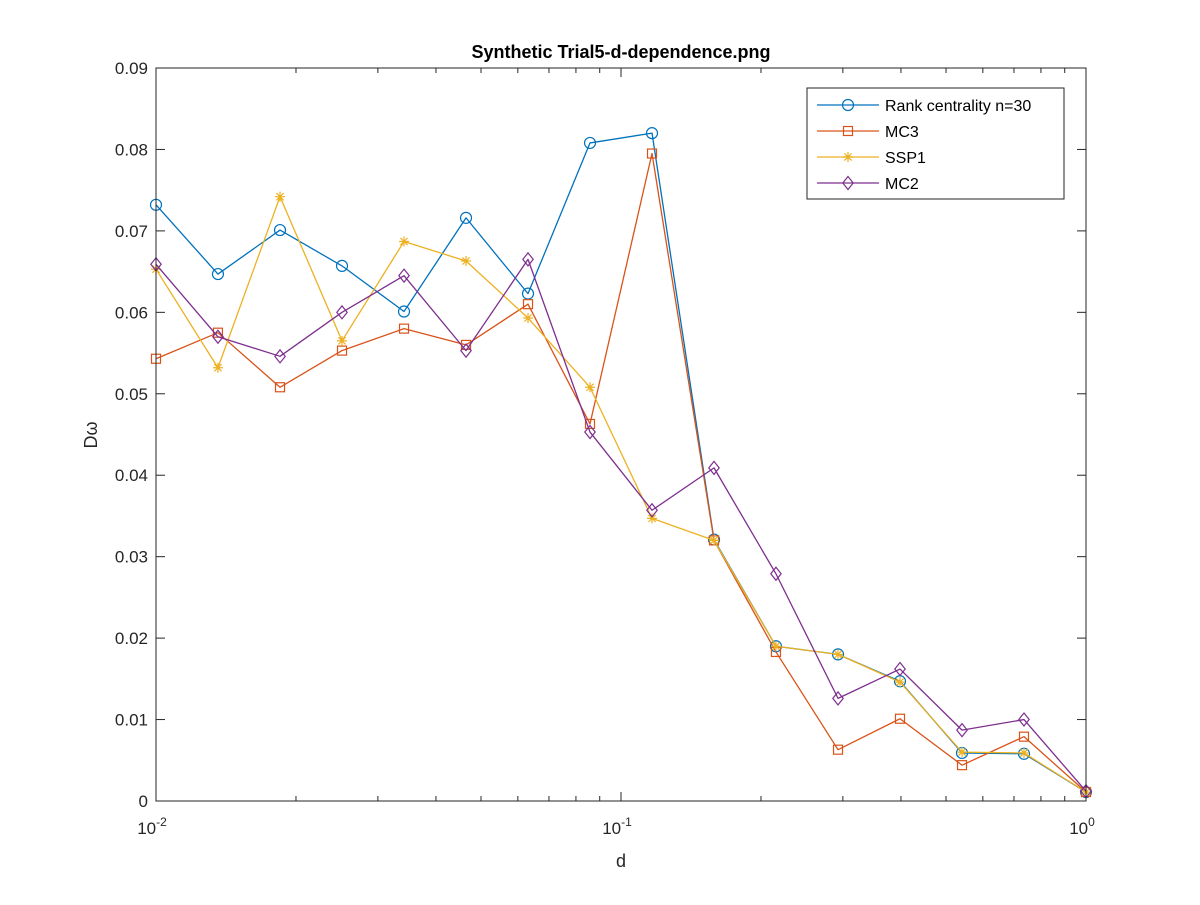 The width and height of the screenshot is (1200, 905). I want to click on y-tick-label: 0.03, so click(131, 557).